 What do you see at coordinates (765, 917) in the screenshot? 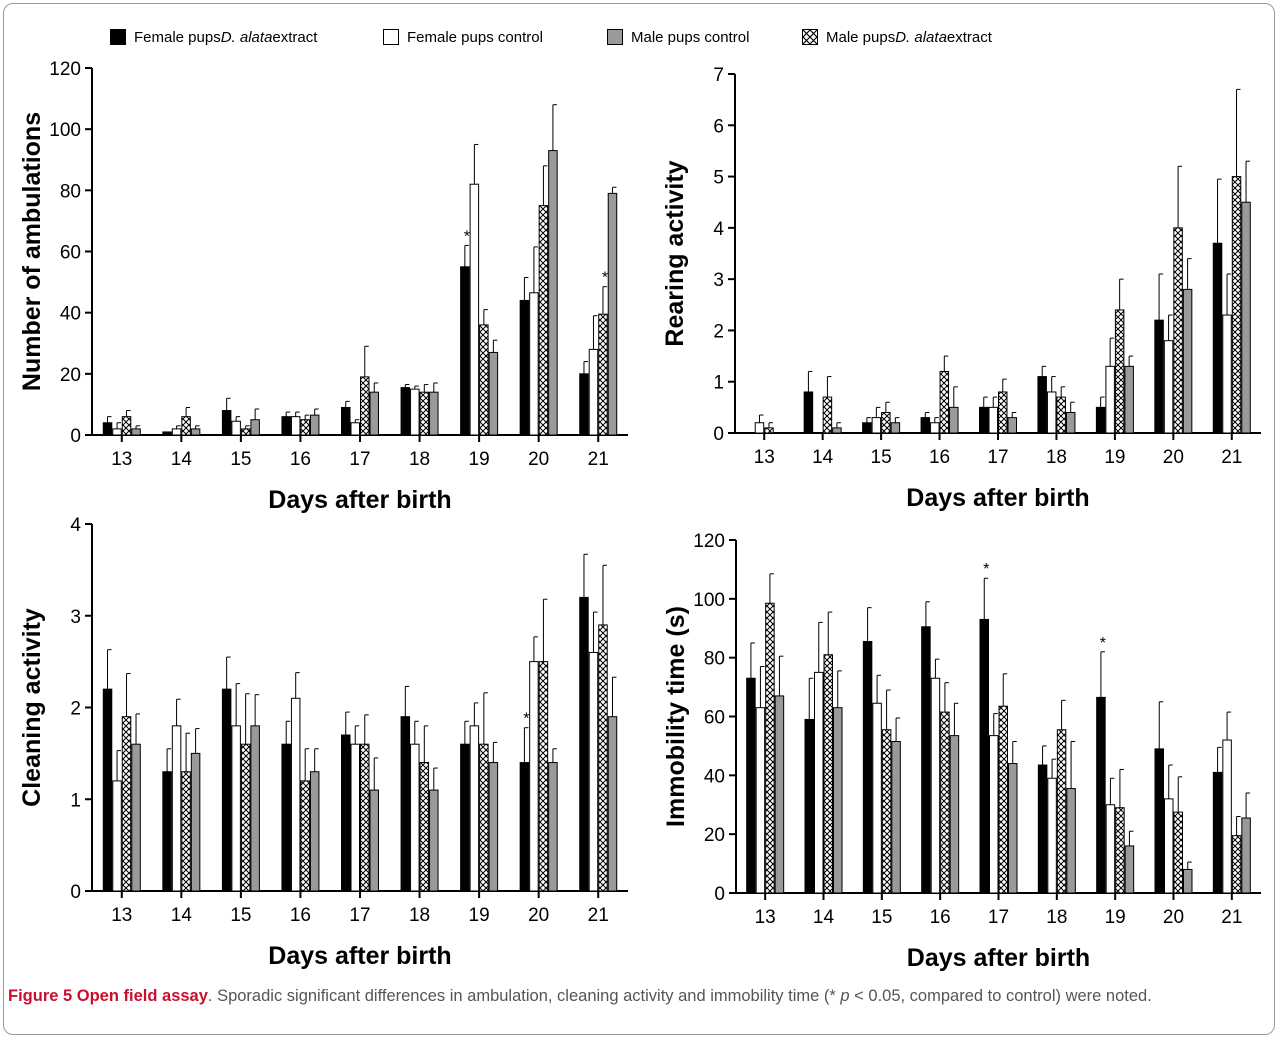
I see `x-tick-label: 13` at bounding box center [765, 917].